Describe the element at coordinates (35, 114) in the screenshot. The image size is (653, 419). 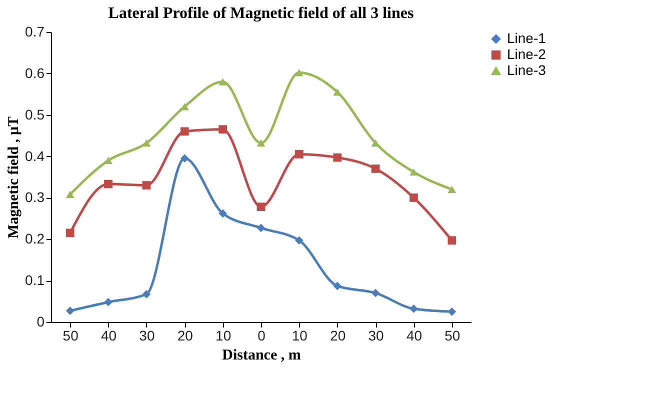
I see `y-tick-label: 0.5` at that location.